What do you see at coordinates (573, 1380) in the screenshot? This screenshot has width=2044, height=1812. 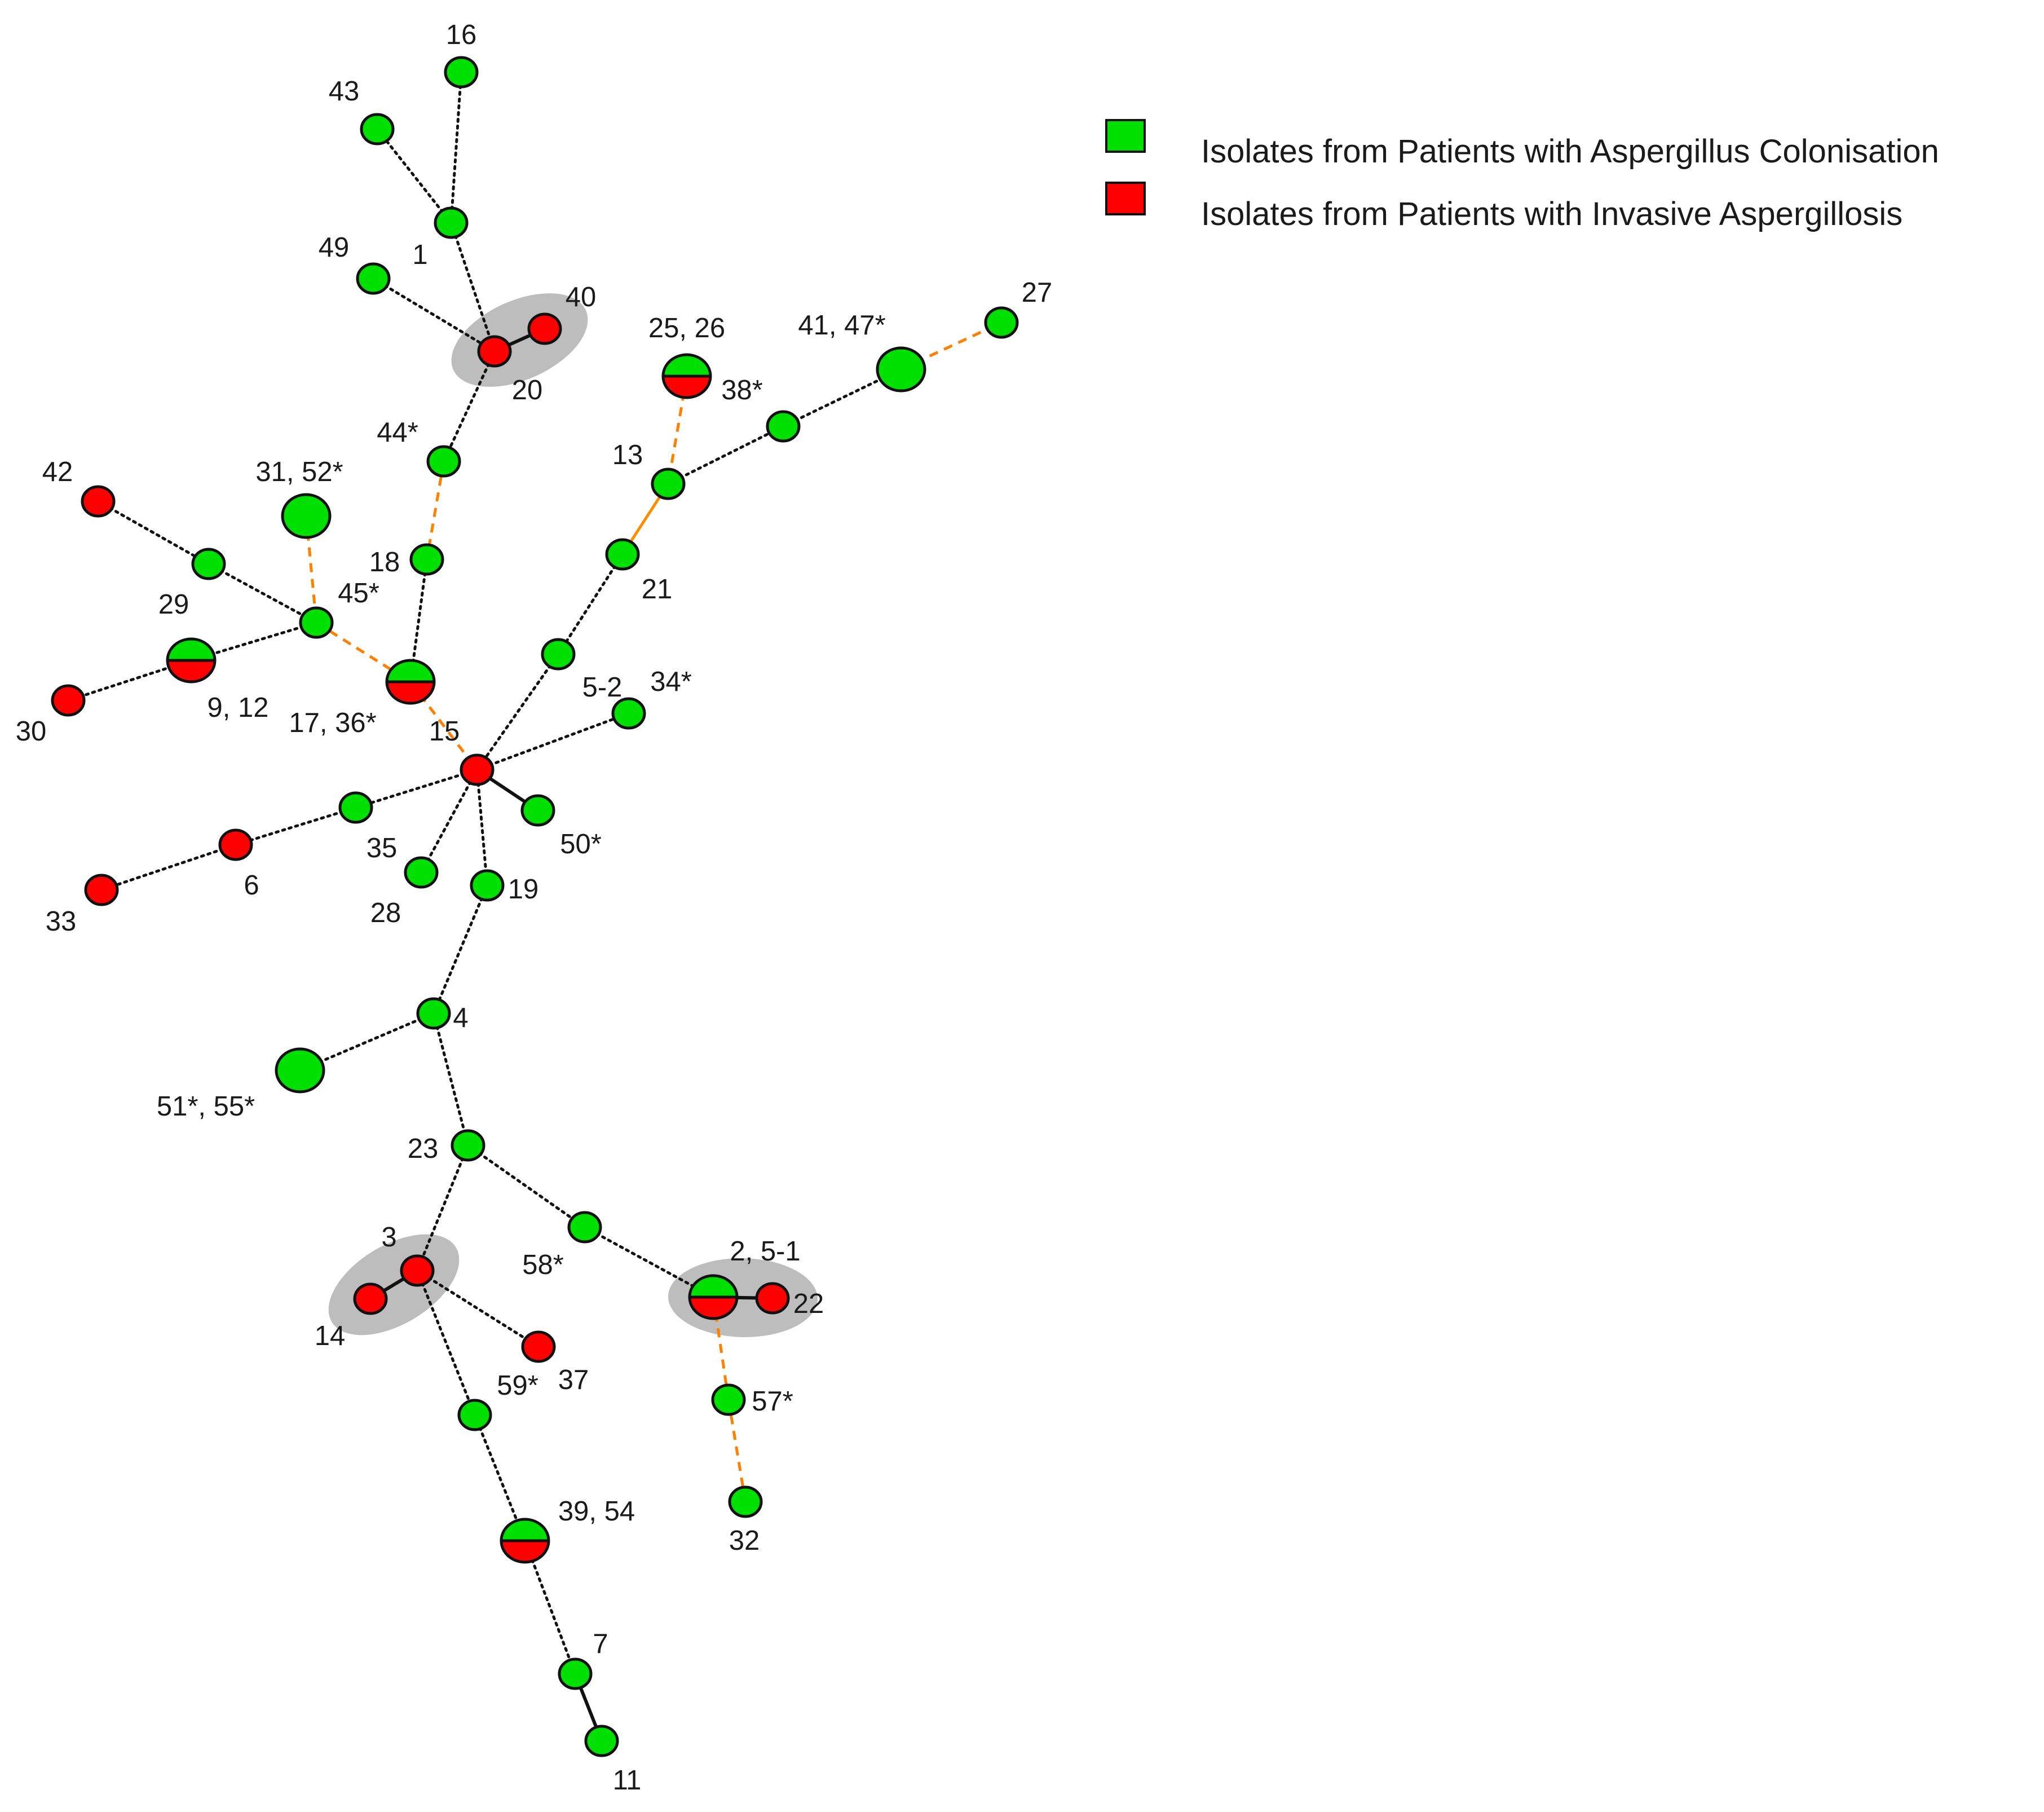 I see `node-label-37: 37` at bounding box center [573, 1380].